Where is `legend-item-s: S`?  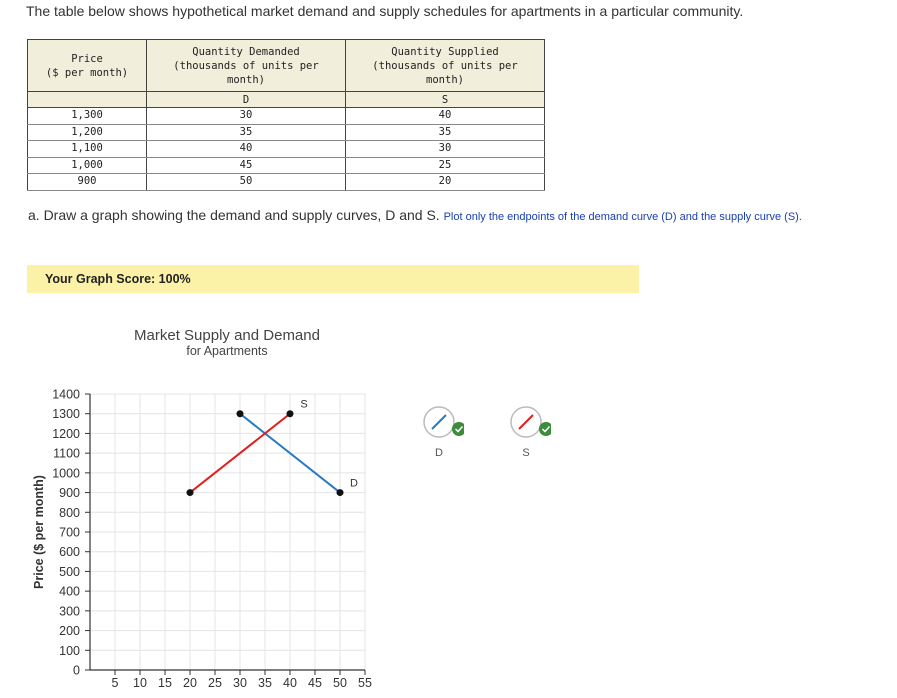
legend-item-s: S is located at coordinates (527, 430).